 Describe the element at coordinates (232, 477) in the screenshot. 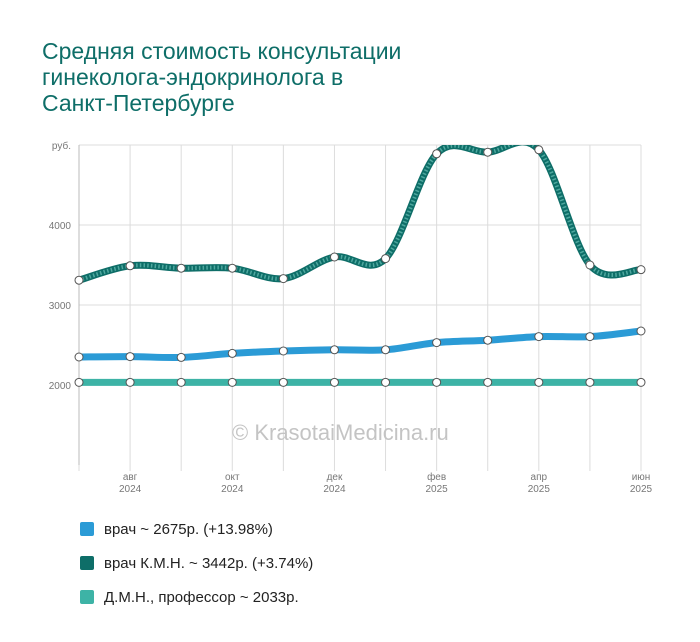

I see `x-tick-label: окт` at that location.